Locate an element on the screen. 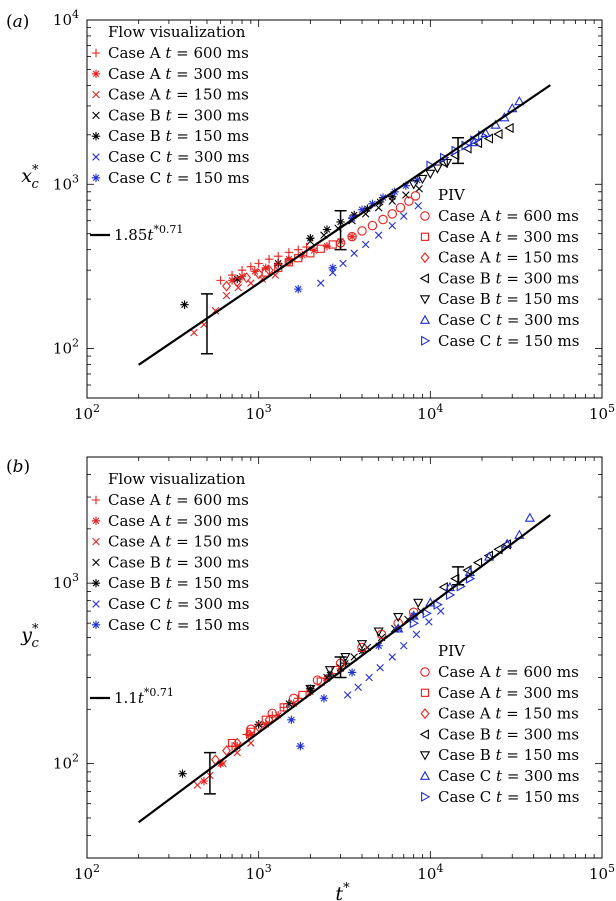  legend-fit-label: 1.85t*0.71 is located at coordinates (148, 233).